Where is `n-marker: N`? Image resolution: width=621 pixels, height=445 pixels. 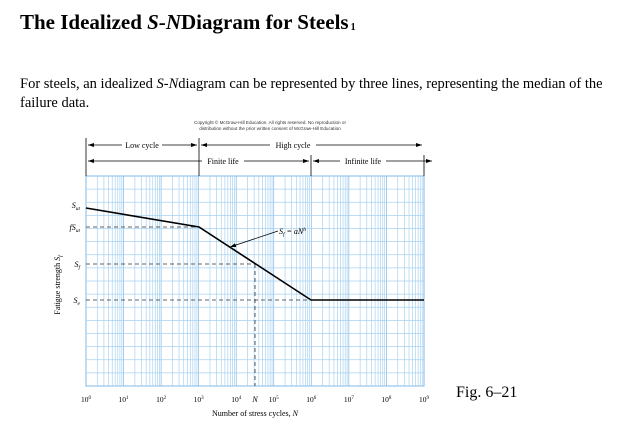 n-marker: N is located at coordinates (254, 399).